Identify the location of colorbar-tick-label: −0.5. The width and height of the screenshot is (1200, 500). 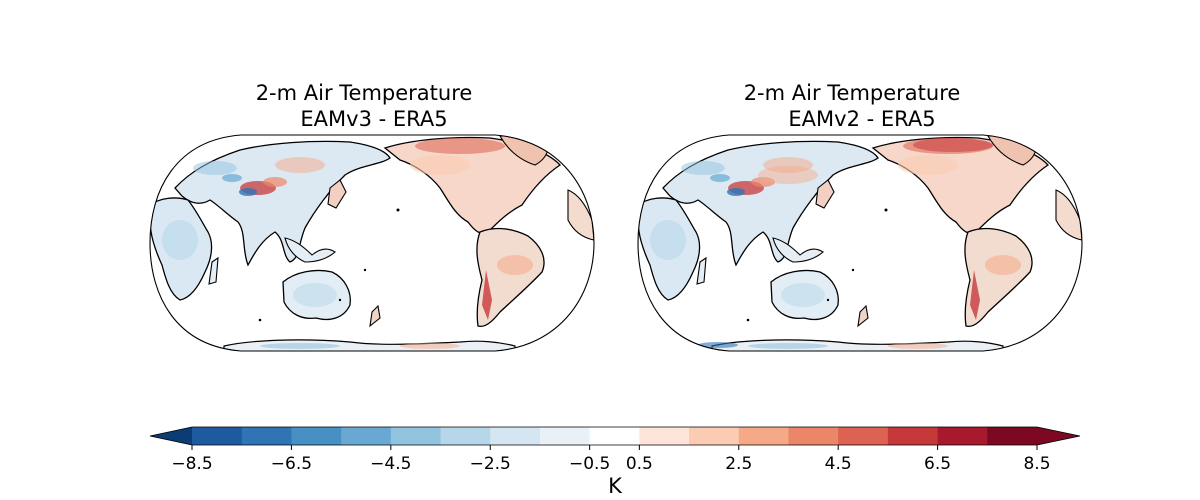
(590, 464).